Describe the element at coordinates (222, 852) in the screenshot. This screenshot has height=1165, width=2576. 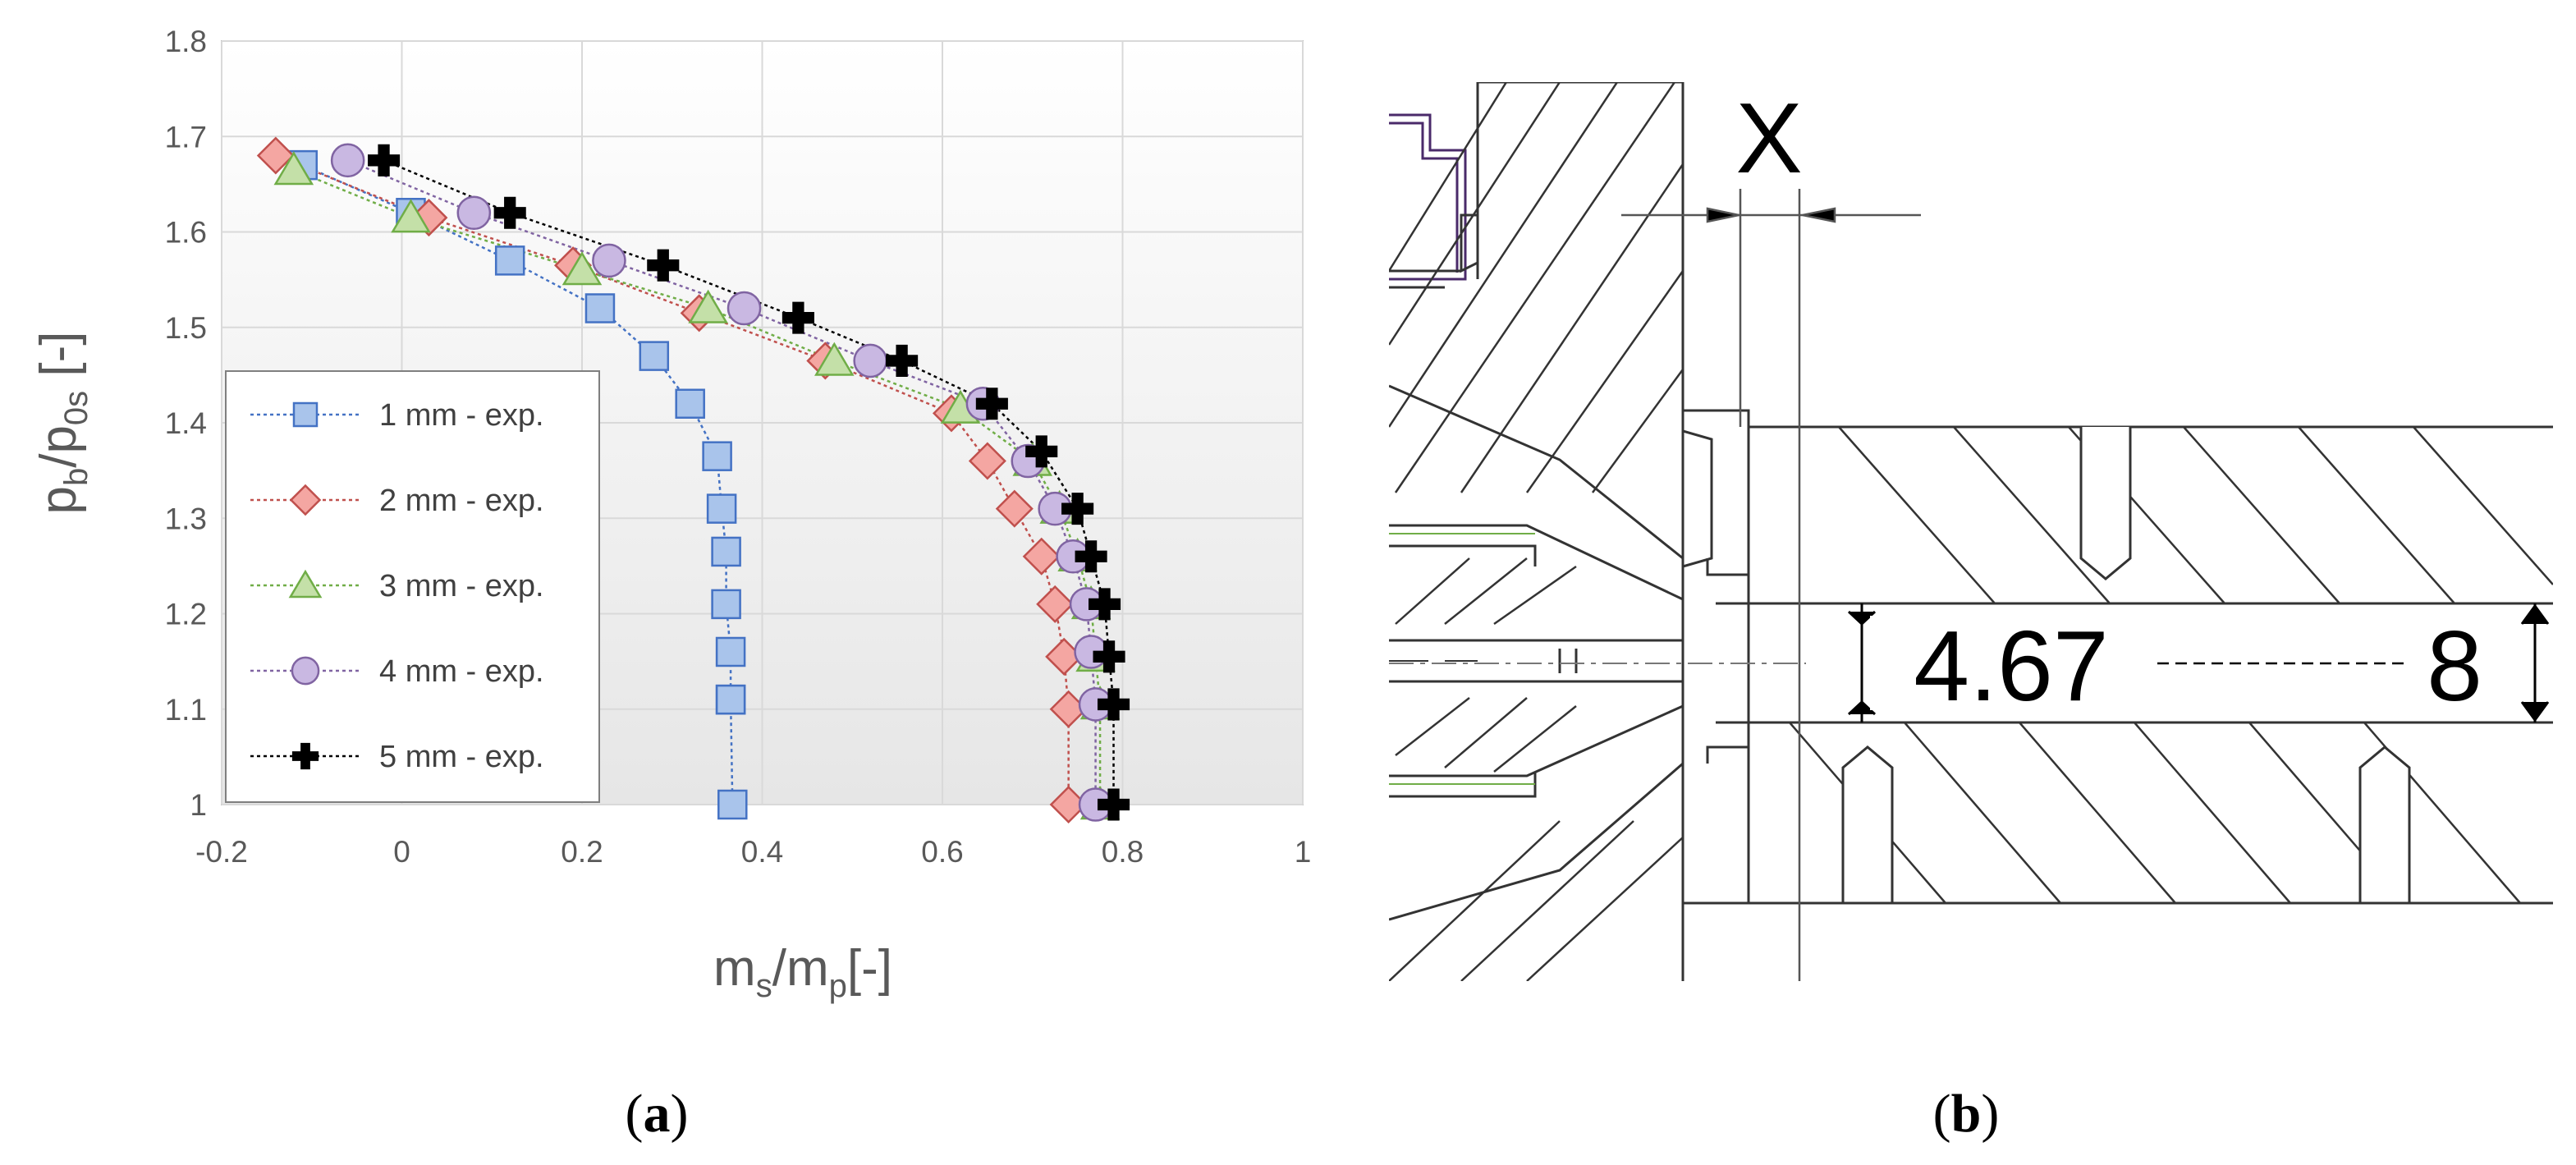
I see `x-tick-label: -0.2` at that location.